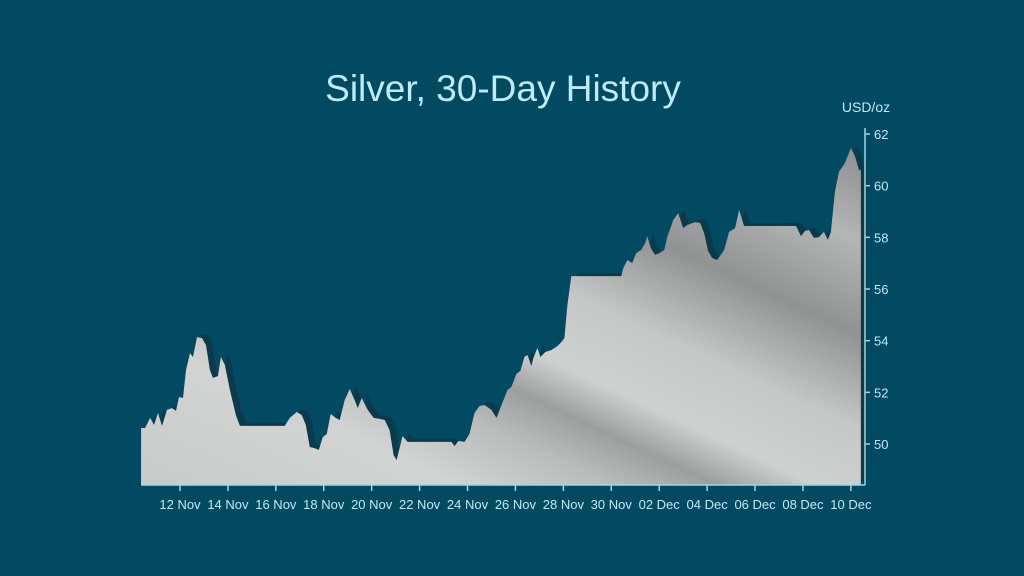  Describe the element at coordinates (881, 237) in the screenshot. I see `y-tick-label: 58` at that location.